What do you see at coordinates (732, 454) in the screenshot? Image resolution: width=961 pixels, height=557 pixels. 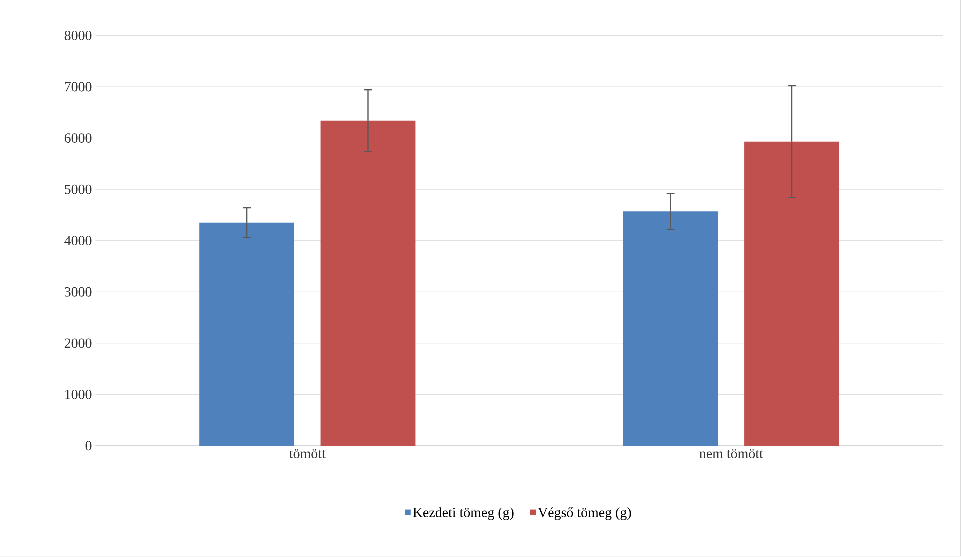 I see `x-tick-label: nem tömött` at bounding box center [732, 454].